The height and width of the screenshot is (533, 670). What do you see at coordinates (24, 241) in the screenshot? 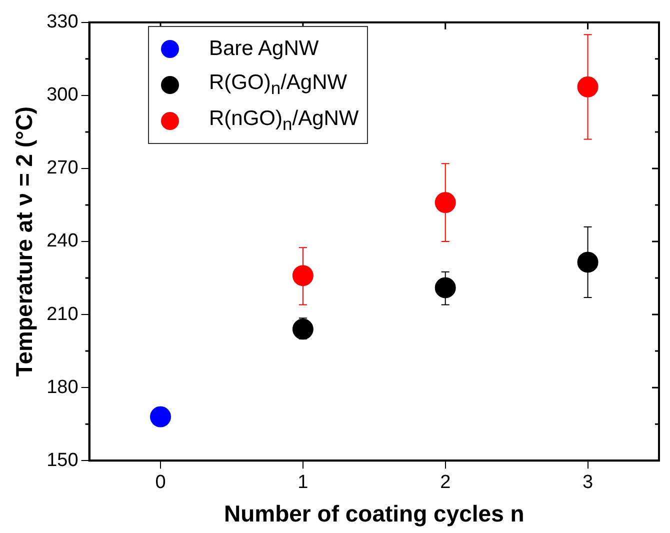
I see `y-axis-title: Temperature at ν = 2 (°C)` at bounding box center [24, 241].